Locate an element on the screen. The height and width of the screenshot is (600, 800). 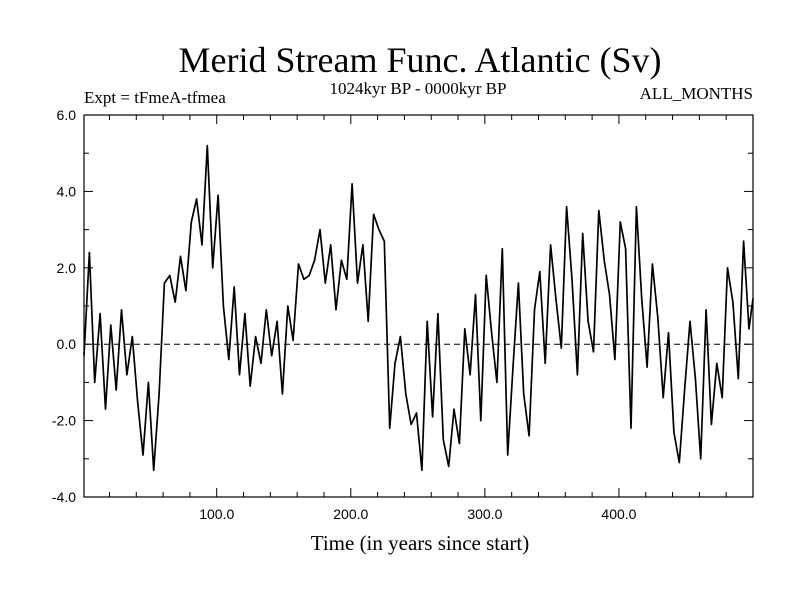
y-tick-label: -2.0 is located at coordinates (64, 421).